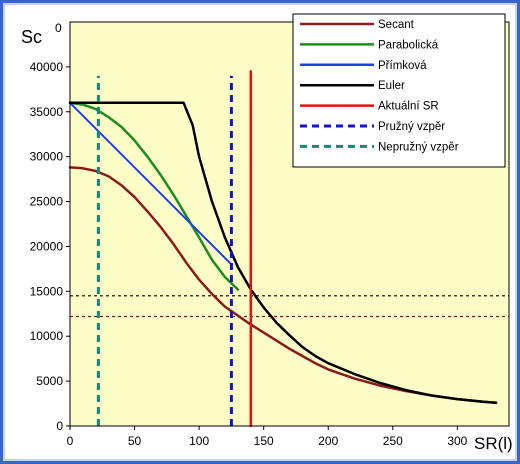 The image size is (520, 464). I want to click on y-tick-label: 20000, so click(47, 246).